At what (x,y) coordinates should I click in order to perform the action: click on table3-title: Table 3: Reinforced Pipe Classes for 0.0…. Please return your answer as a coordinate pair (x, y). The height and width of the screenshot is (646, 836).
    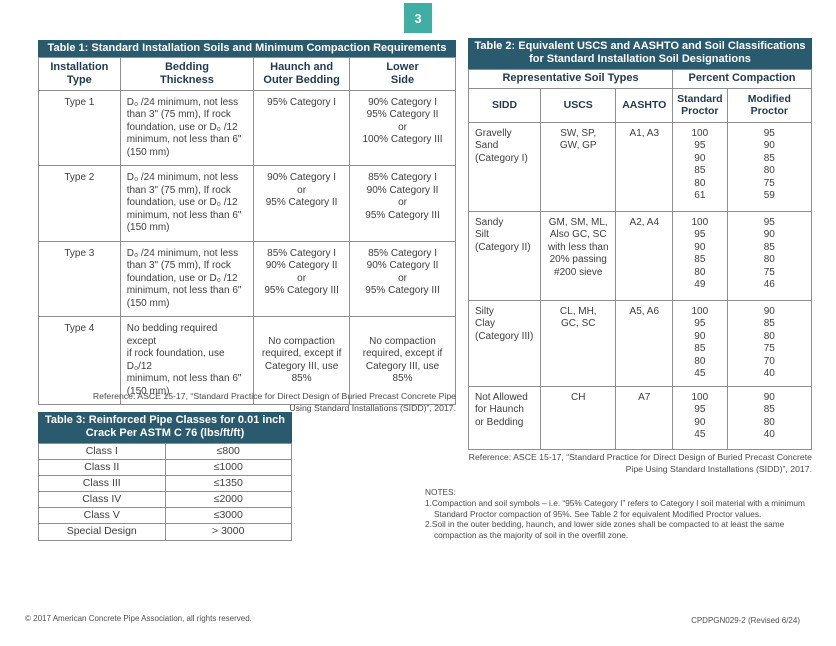
    Looking at the image, I should click on (165, 427).